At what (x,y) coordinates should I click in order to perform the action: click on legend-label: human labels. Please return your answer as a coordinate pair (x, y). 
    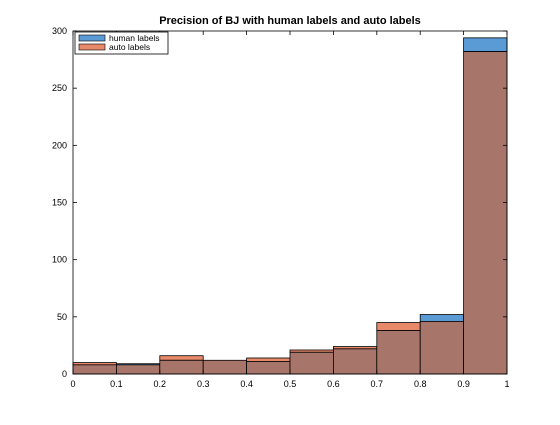
    Looking at the image, I should click on (134, 38).